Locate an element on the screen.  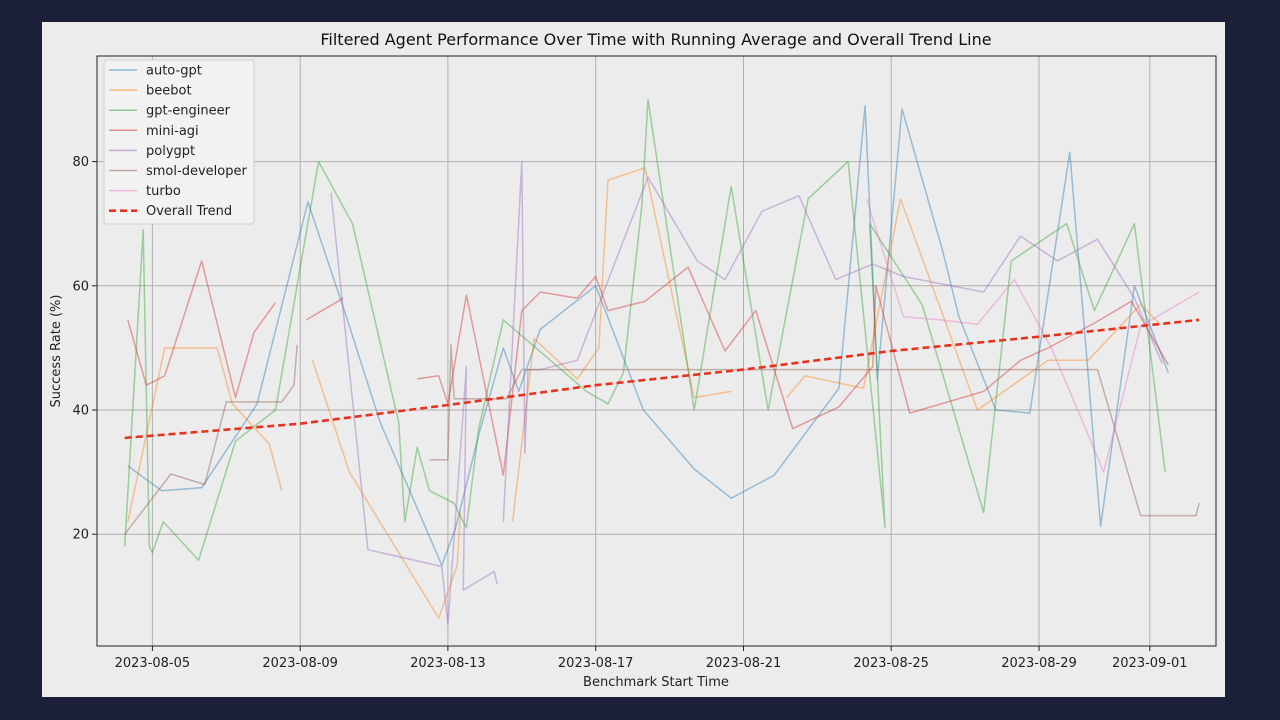
y-axis-title: Success Rate (%) is located at coordinates (56, 351).